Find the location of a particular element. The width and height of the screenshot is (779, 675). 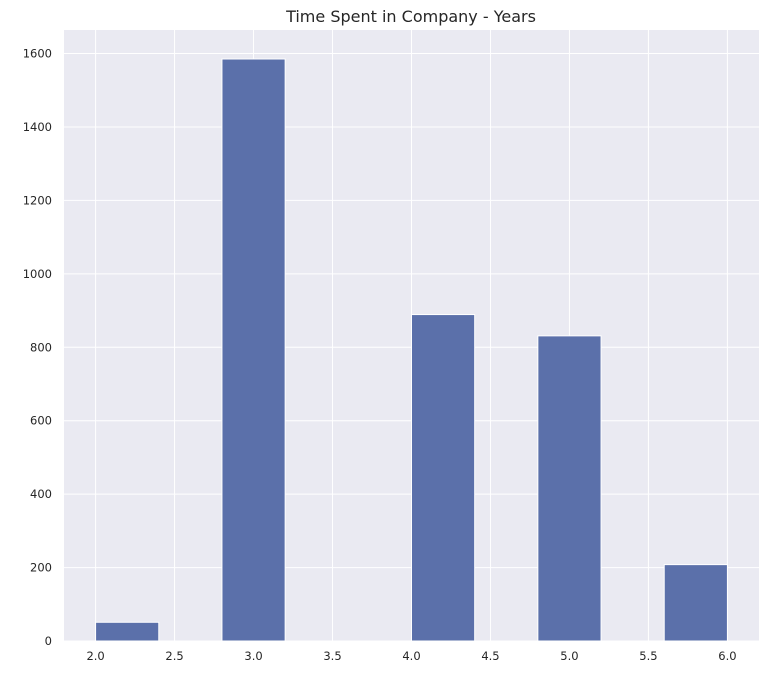

x-tick-label: 4.0 is located at coordinates (411, 656).